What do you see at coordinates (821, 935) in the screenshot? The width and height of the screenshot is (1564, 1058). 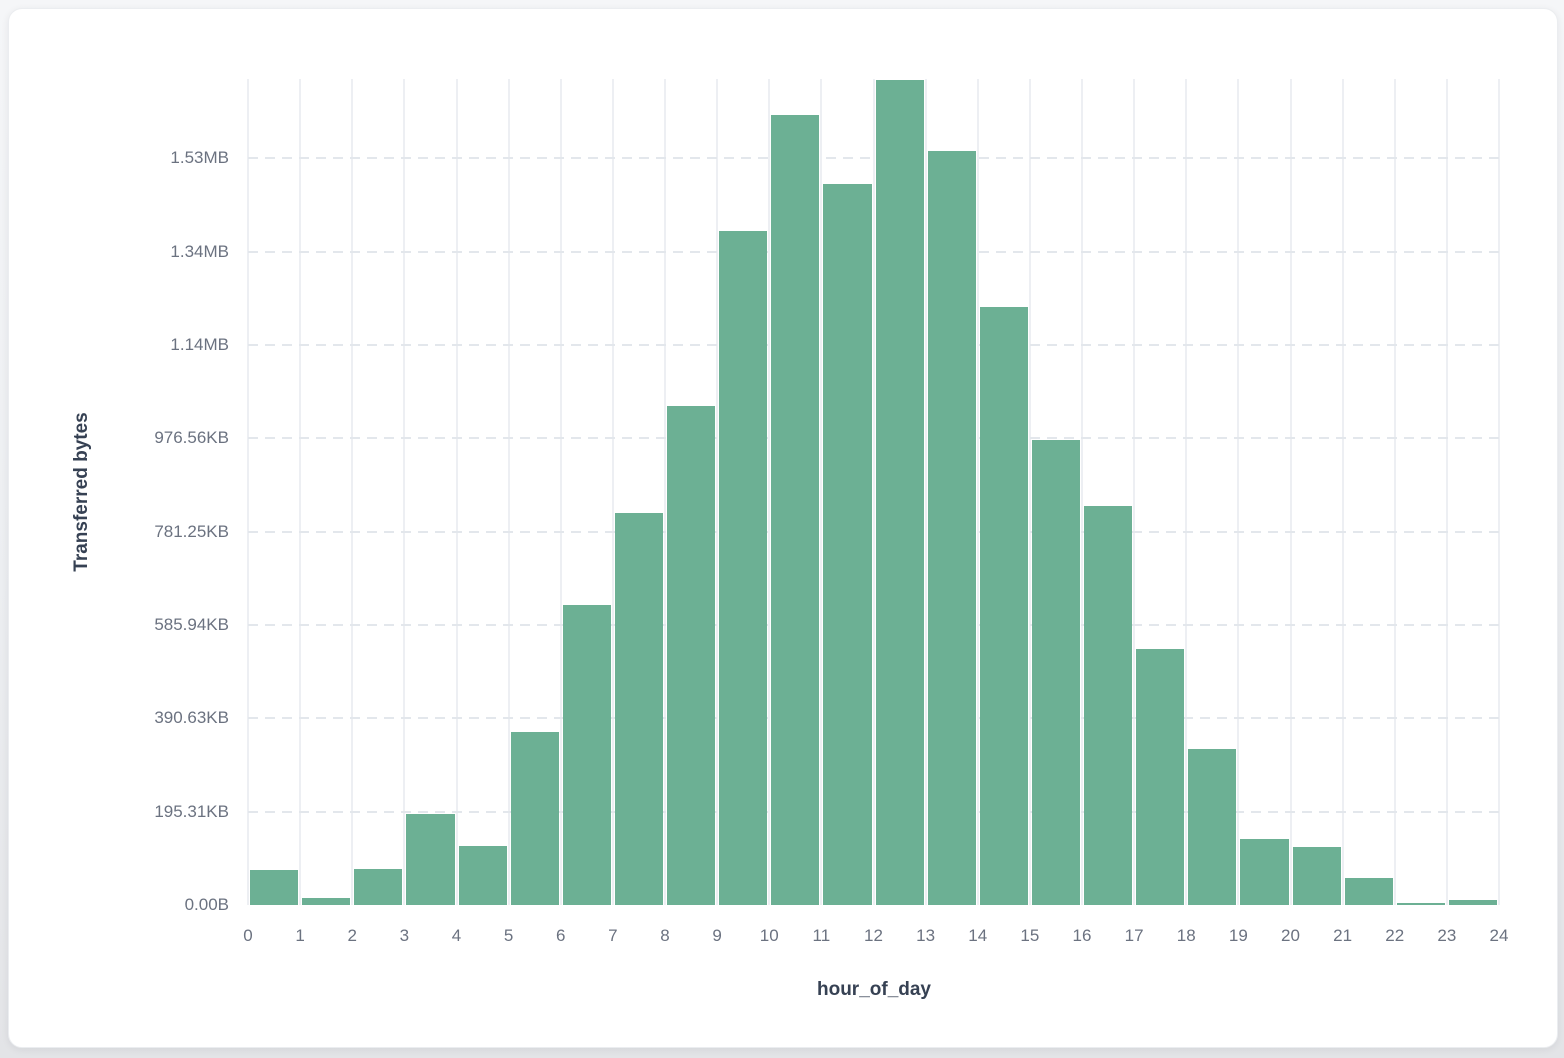 I see `x-tick-label: 11` at bounding box center [821, 935].